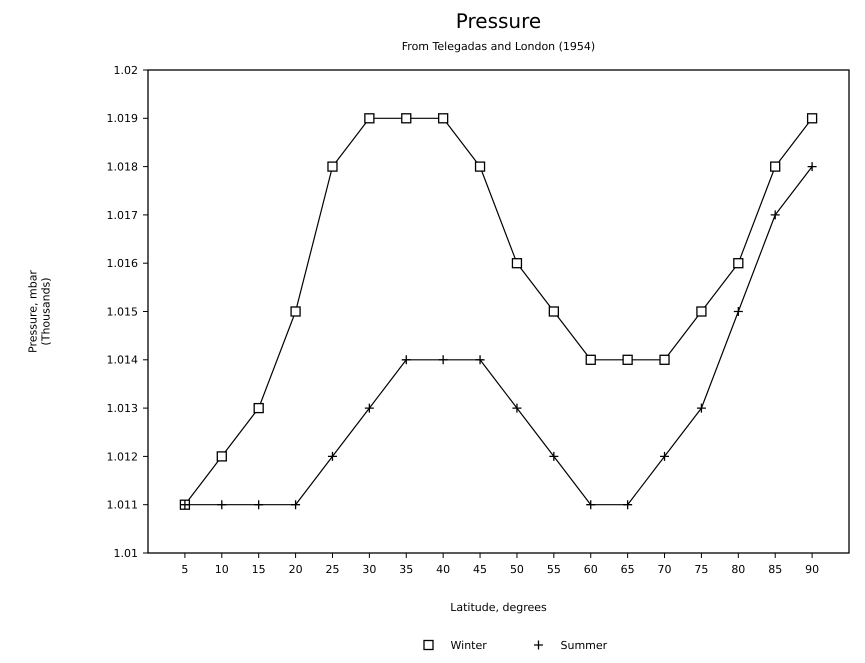 The height and width of the screenshot is (663, 865). What do you see at coordinates (332, 569) in the screenshot?
I see `x-tick-label: 25` at bounding box center [332, 569].